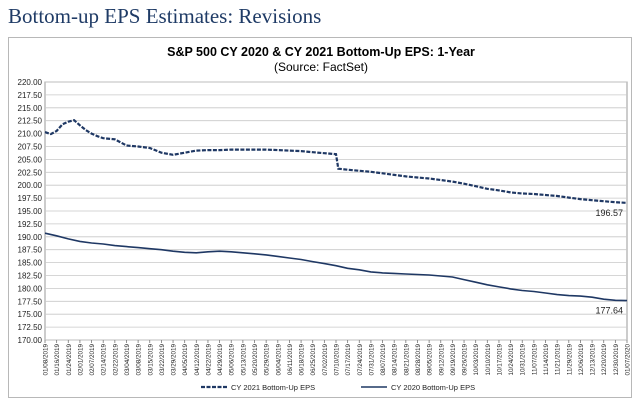  I want to click on y-tick-label: 170.00, so click(30, 340).